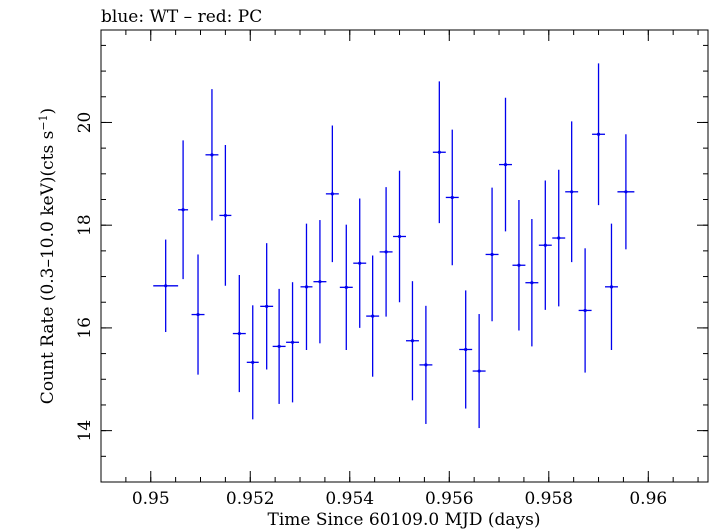 The height and width of the screenshot is (532, 709). What do you see at coordinates (48, 111) in the screenshot?
I see `y-axis-label-suffix: )` at bounding box center [48, 111].